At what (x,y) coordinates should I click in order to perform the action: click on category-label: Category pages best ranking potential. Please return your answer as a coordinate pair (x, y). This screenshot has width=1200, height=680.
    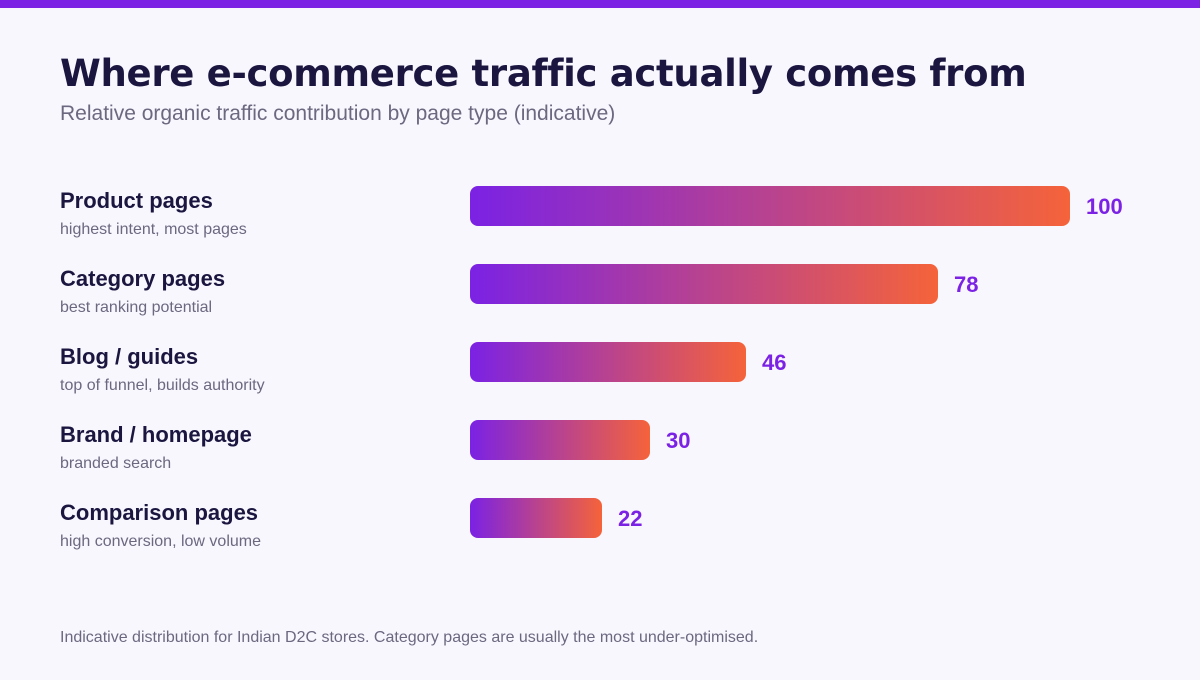
    Looking at the image, I should click on (250, 292).